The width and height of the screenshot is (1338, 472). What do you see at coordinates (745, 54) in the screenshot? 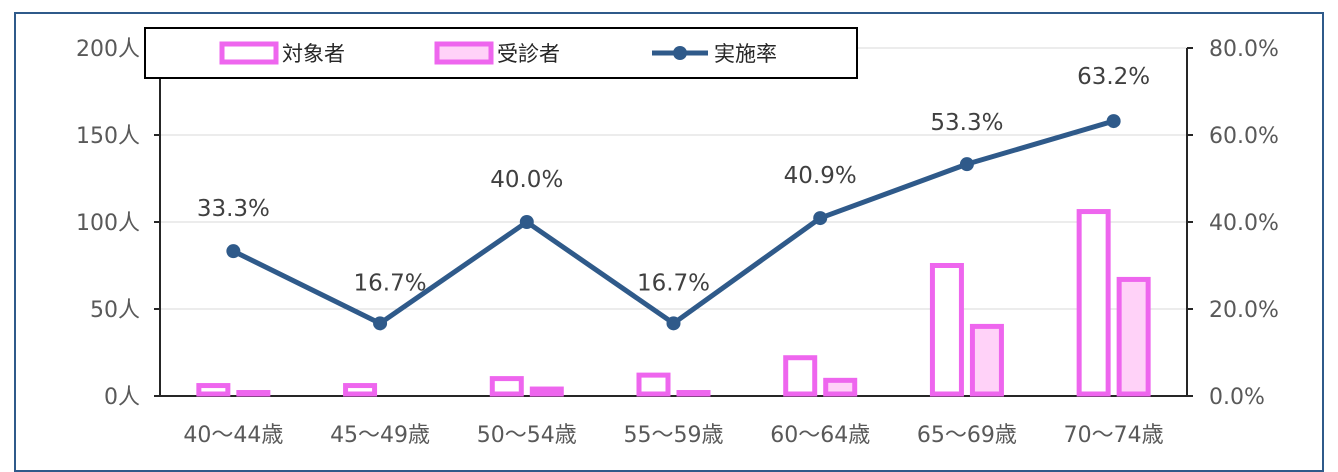
I see `legend-label: 実施率` at bounding box center [745, 54].